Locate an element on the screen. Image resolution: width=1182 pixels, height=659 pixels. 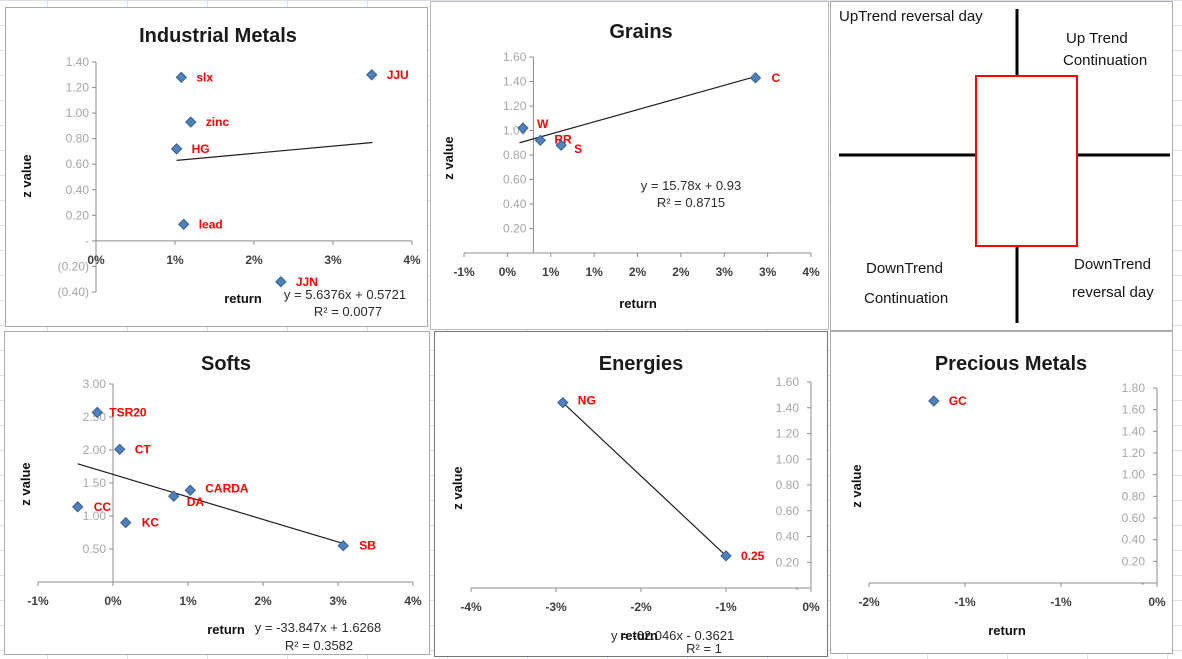
data-point-label: KC is located at coordinates (151, 523).